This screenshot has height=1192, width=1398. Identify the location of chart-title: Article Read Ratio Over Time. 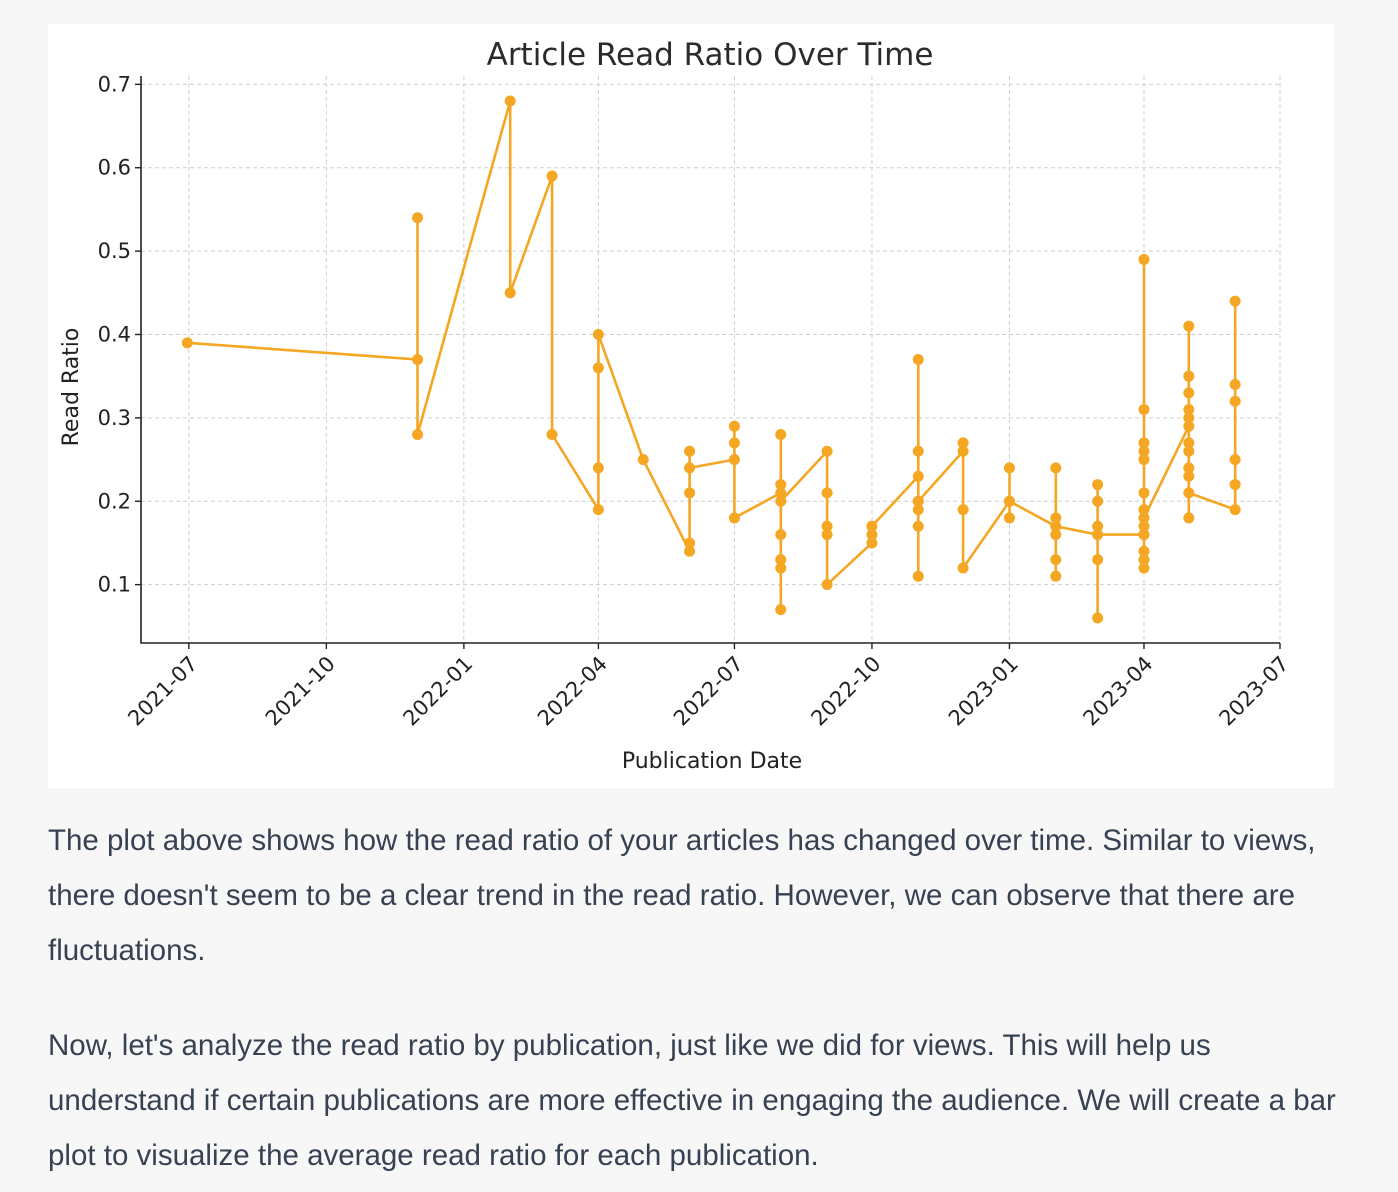
(710, 55).